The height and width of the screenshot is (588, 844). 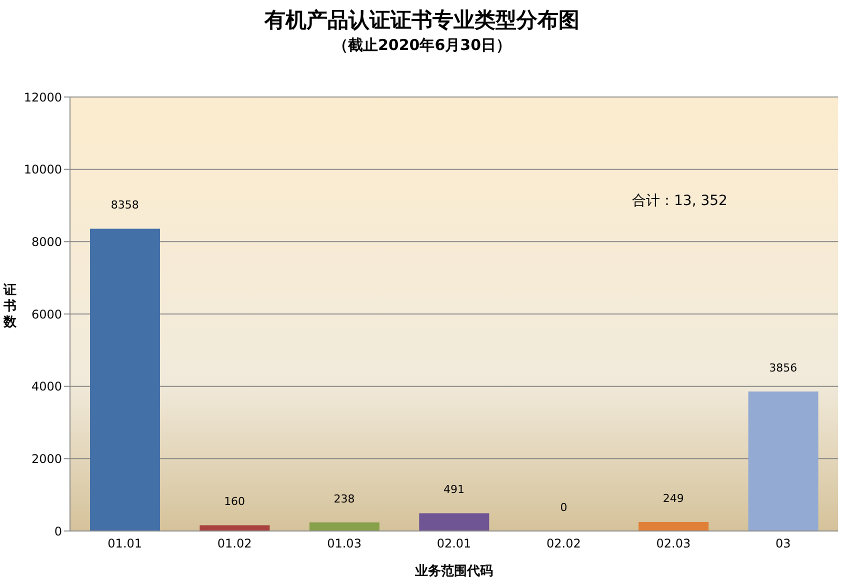 I want to click on y-tick-label: 12000, so click(x=43, y=97).